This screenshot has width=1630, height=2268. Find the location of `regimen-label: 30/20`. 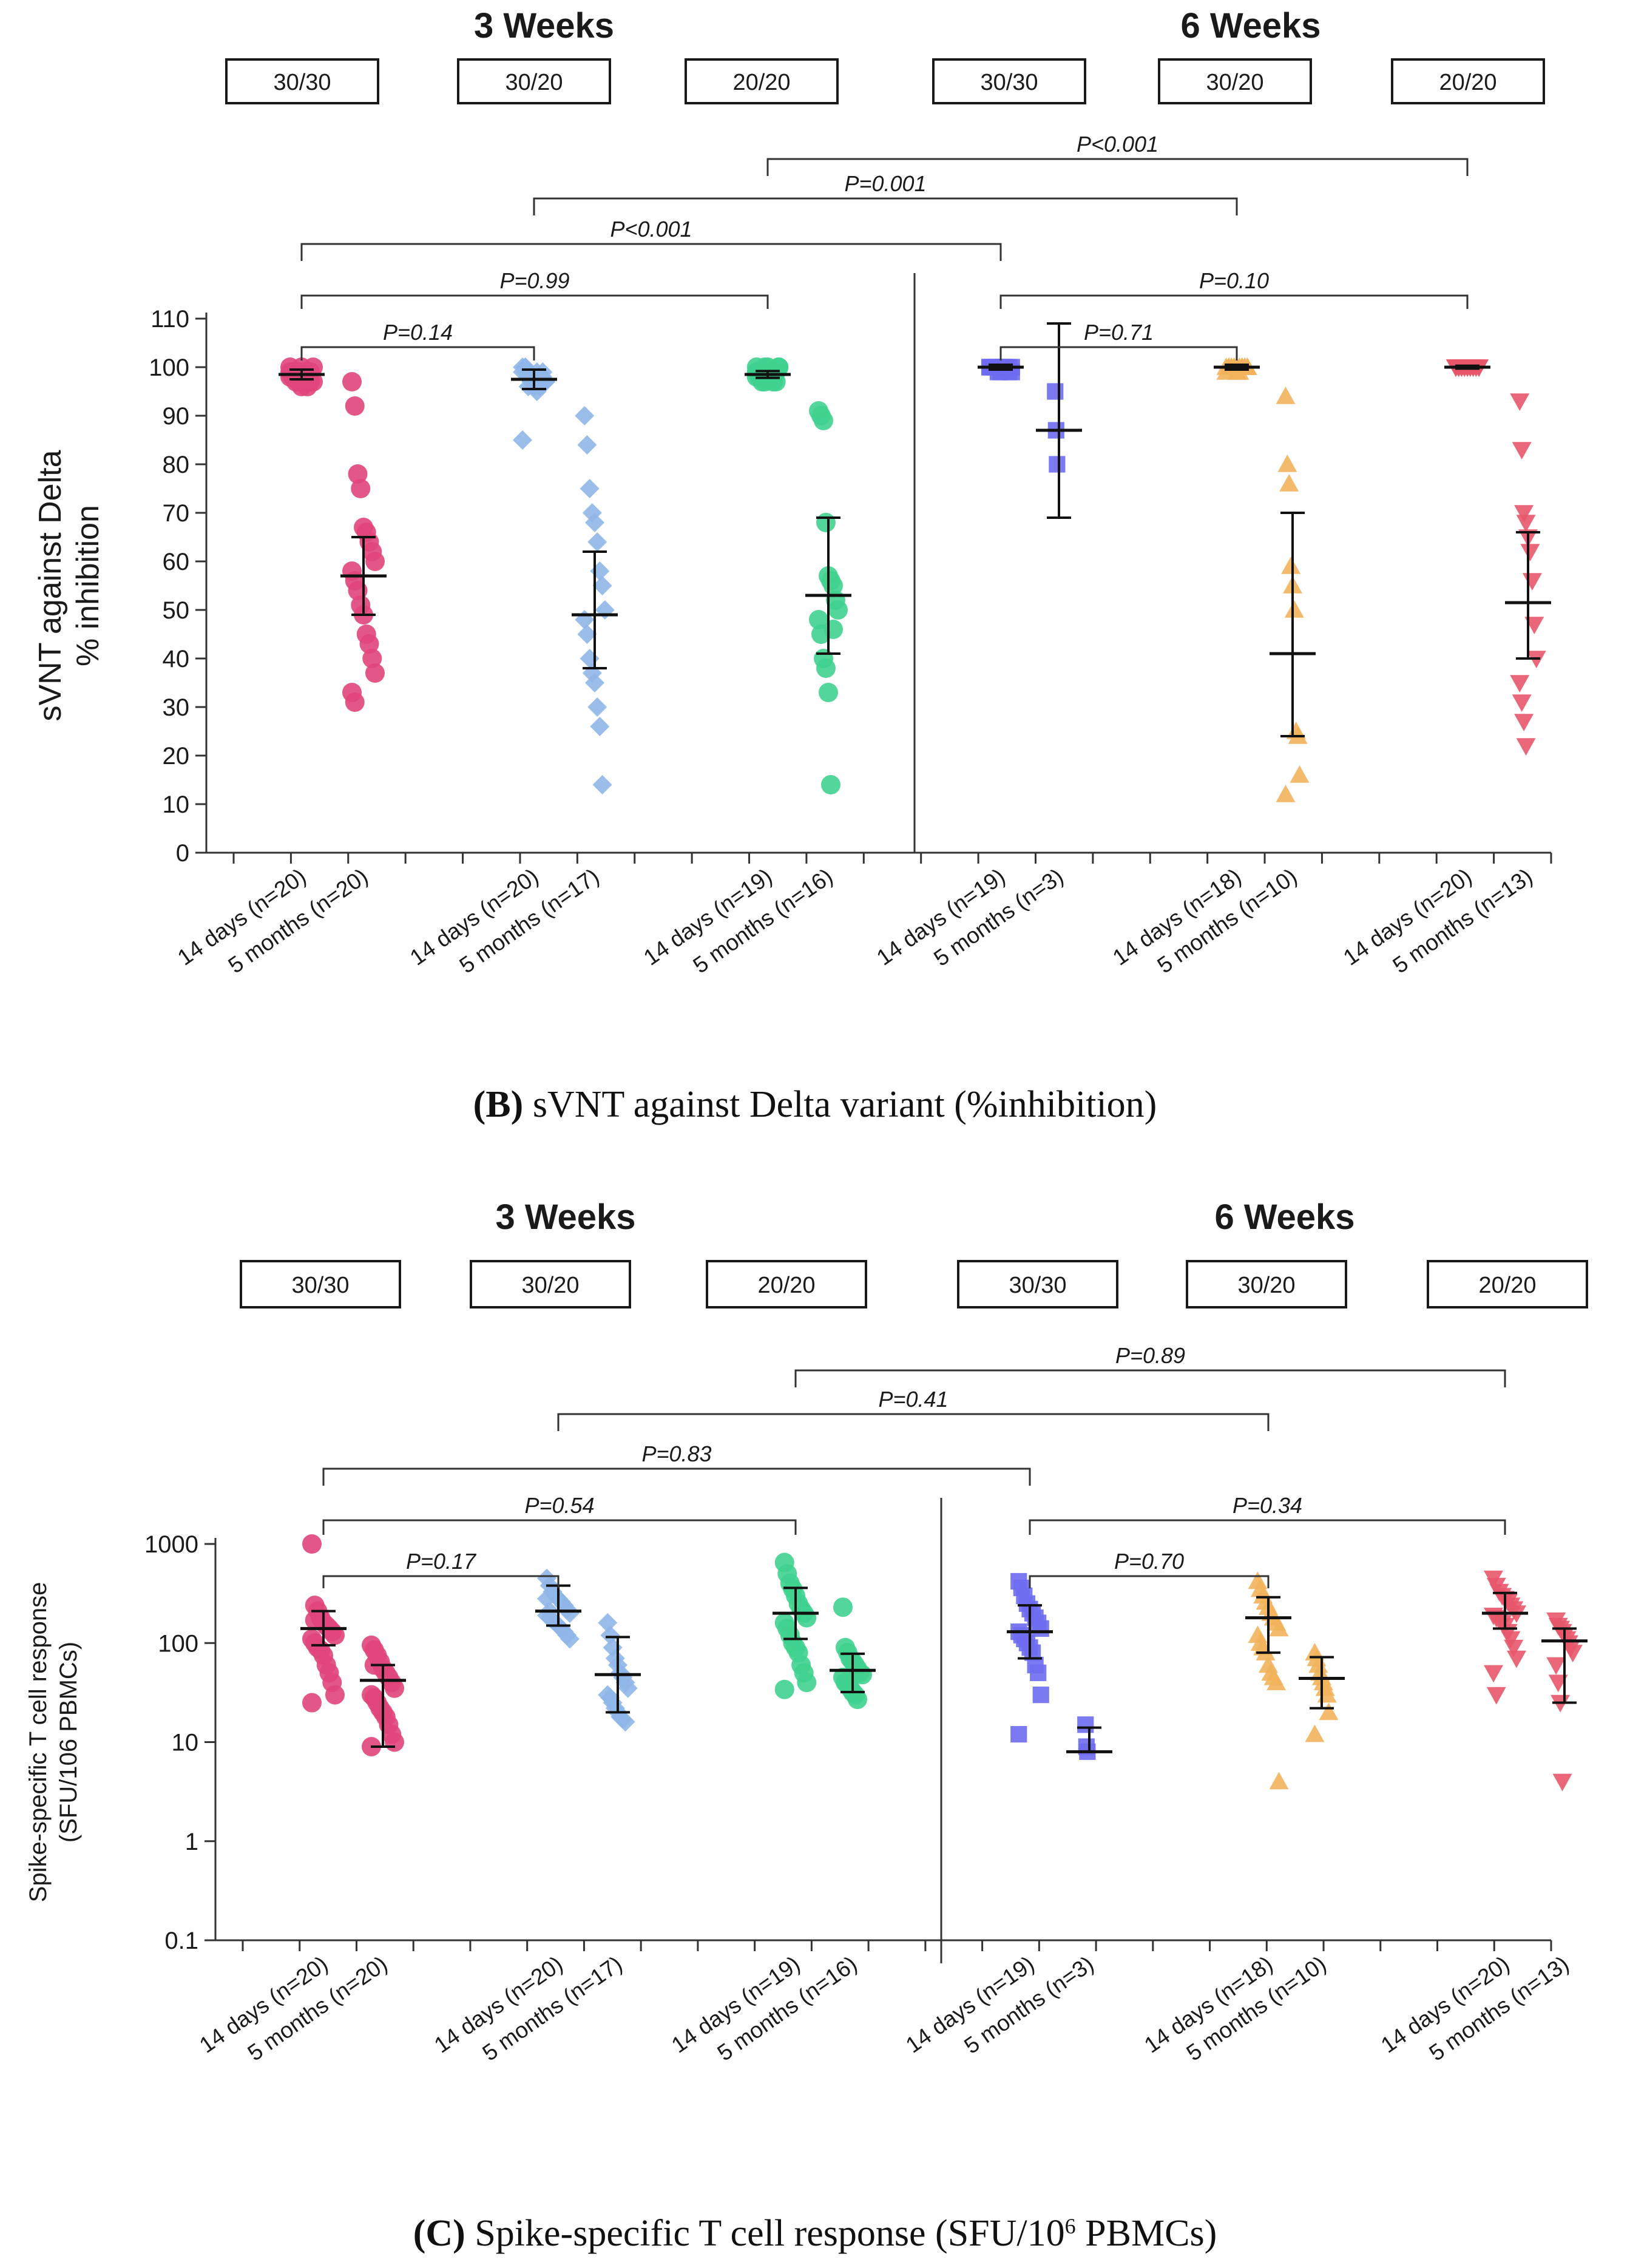

regimen-label: 30/20 is located at coordinates (550, 1285).